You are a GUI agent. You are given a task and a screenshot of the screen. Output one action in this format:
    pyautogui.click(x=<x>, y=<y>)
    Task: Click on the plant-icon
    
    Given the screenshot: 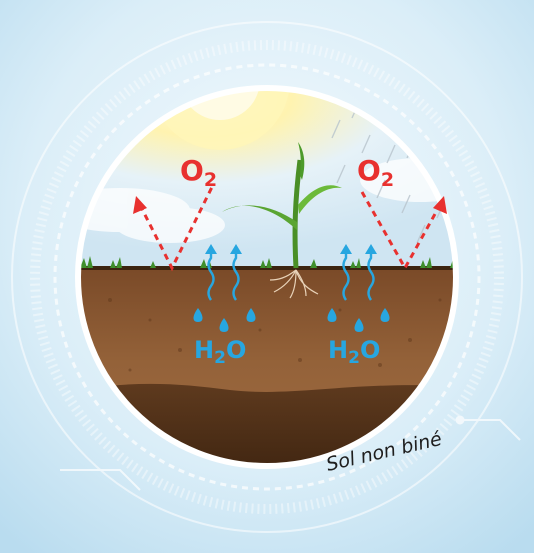 What is the action you would take?
    pyautogui.click(x=282, y=220)
    